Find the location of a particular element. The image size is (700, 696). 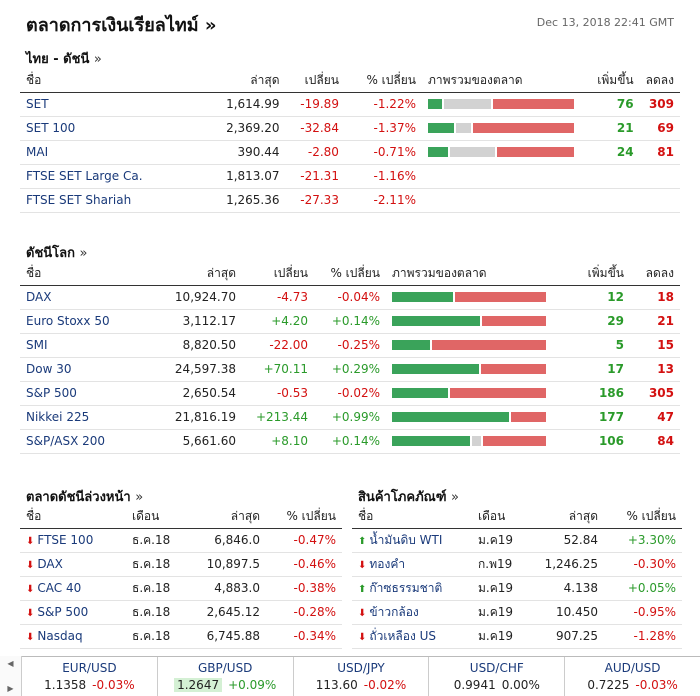

instrument-name-link: DAX is located at coordinates (50, 564).